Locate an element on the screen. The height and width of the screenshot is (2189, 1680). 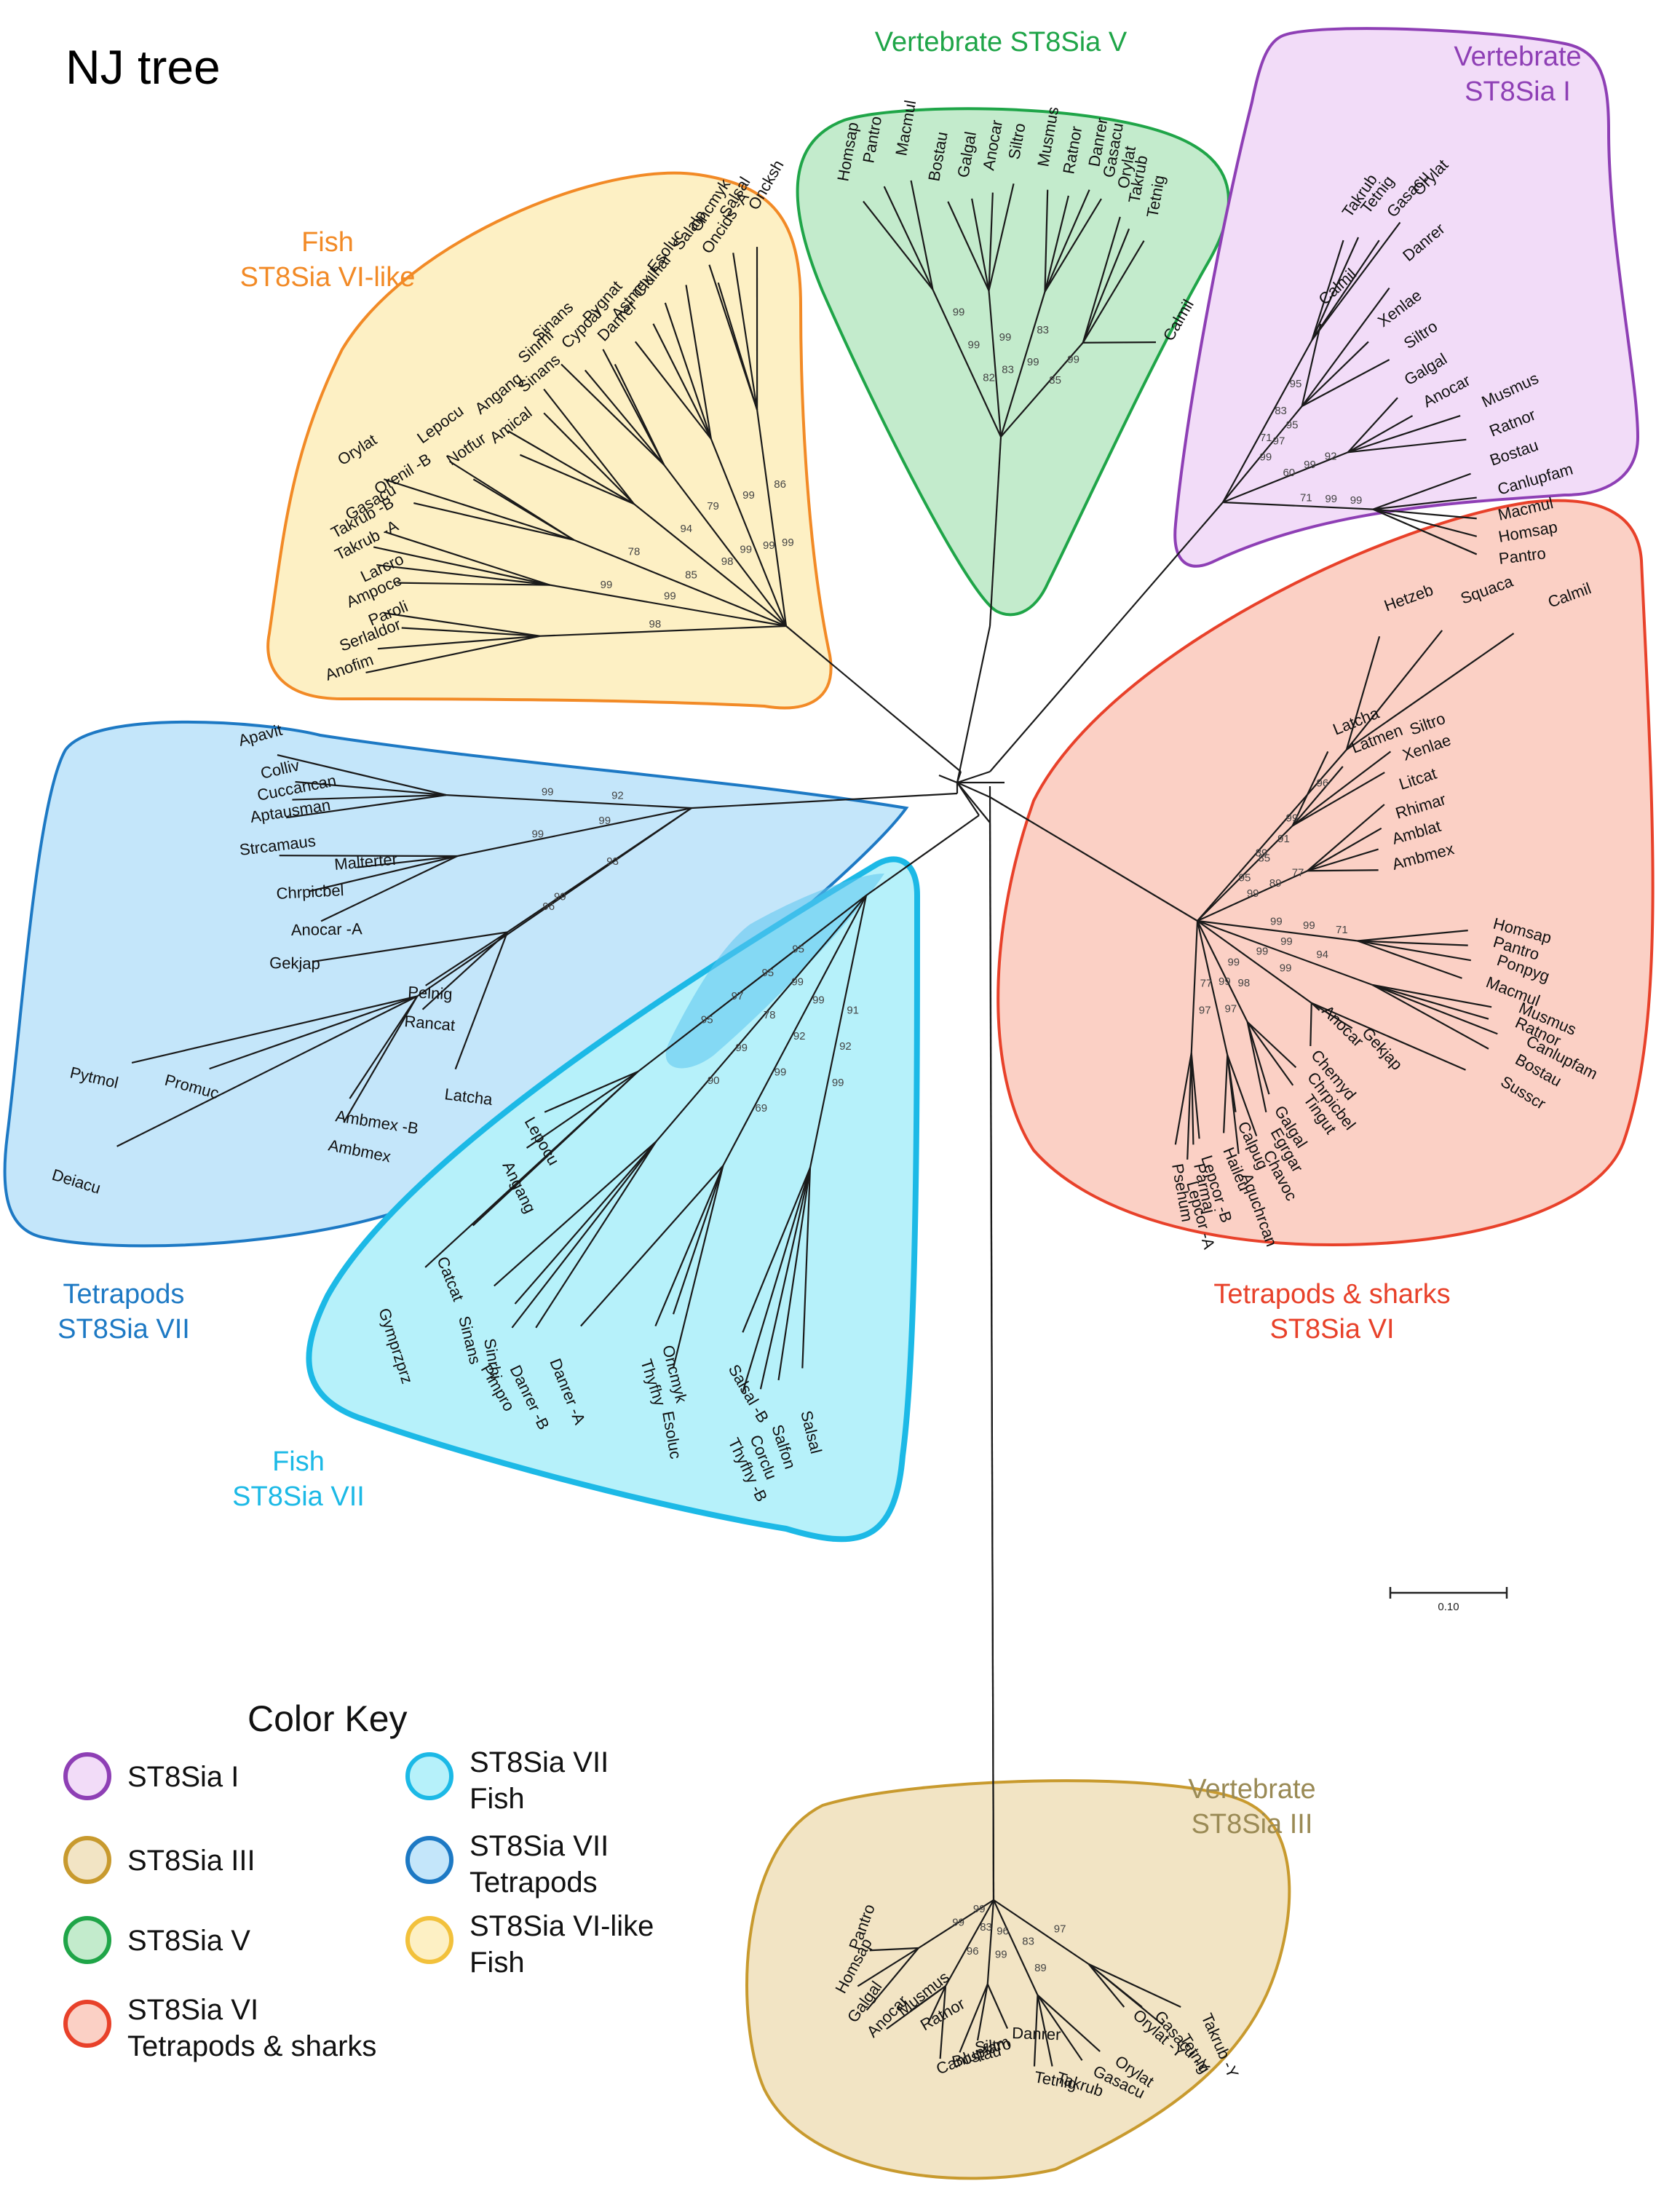
branch-viit-stem is located at coordinates (824, 801).